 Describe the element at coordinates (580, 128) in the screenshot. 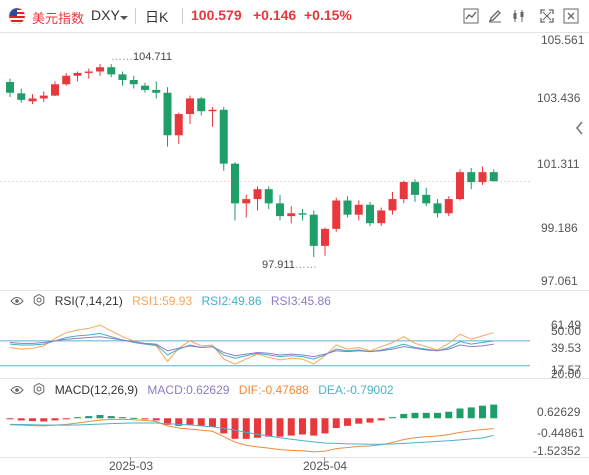

I see `collapse-left-icon` at that location.